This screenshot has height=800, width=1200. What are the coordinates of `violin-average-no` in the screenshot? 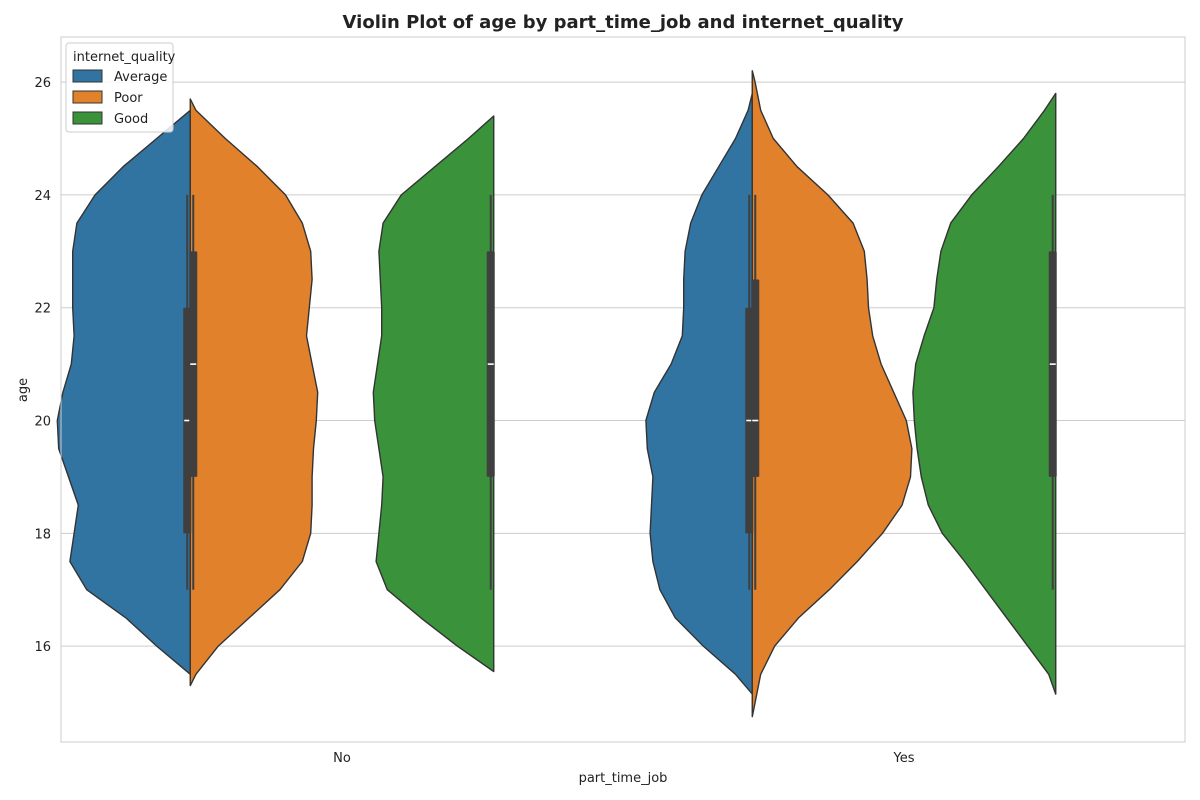 It's located at (123, 392).